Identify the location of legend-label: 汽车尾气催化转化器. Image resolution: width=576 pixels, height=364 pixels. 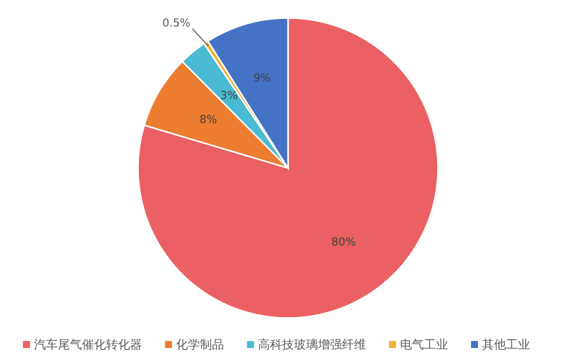
(88, 344).